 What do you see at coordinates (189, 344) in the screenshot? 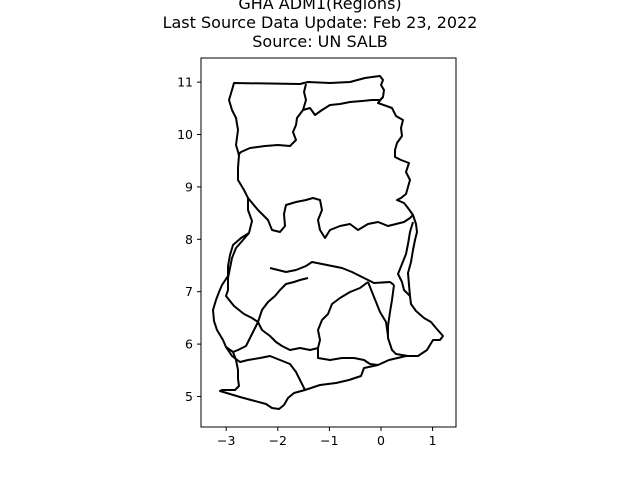
I see `y-tick-label: 6` at bounding box center [189, 344].